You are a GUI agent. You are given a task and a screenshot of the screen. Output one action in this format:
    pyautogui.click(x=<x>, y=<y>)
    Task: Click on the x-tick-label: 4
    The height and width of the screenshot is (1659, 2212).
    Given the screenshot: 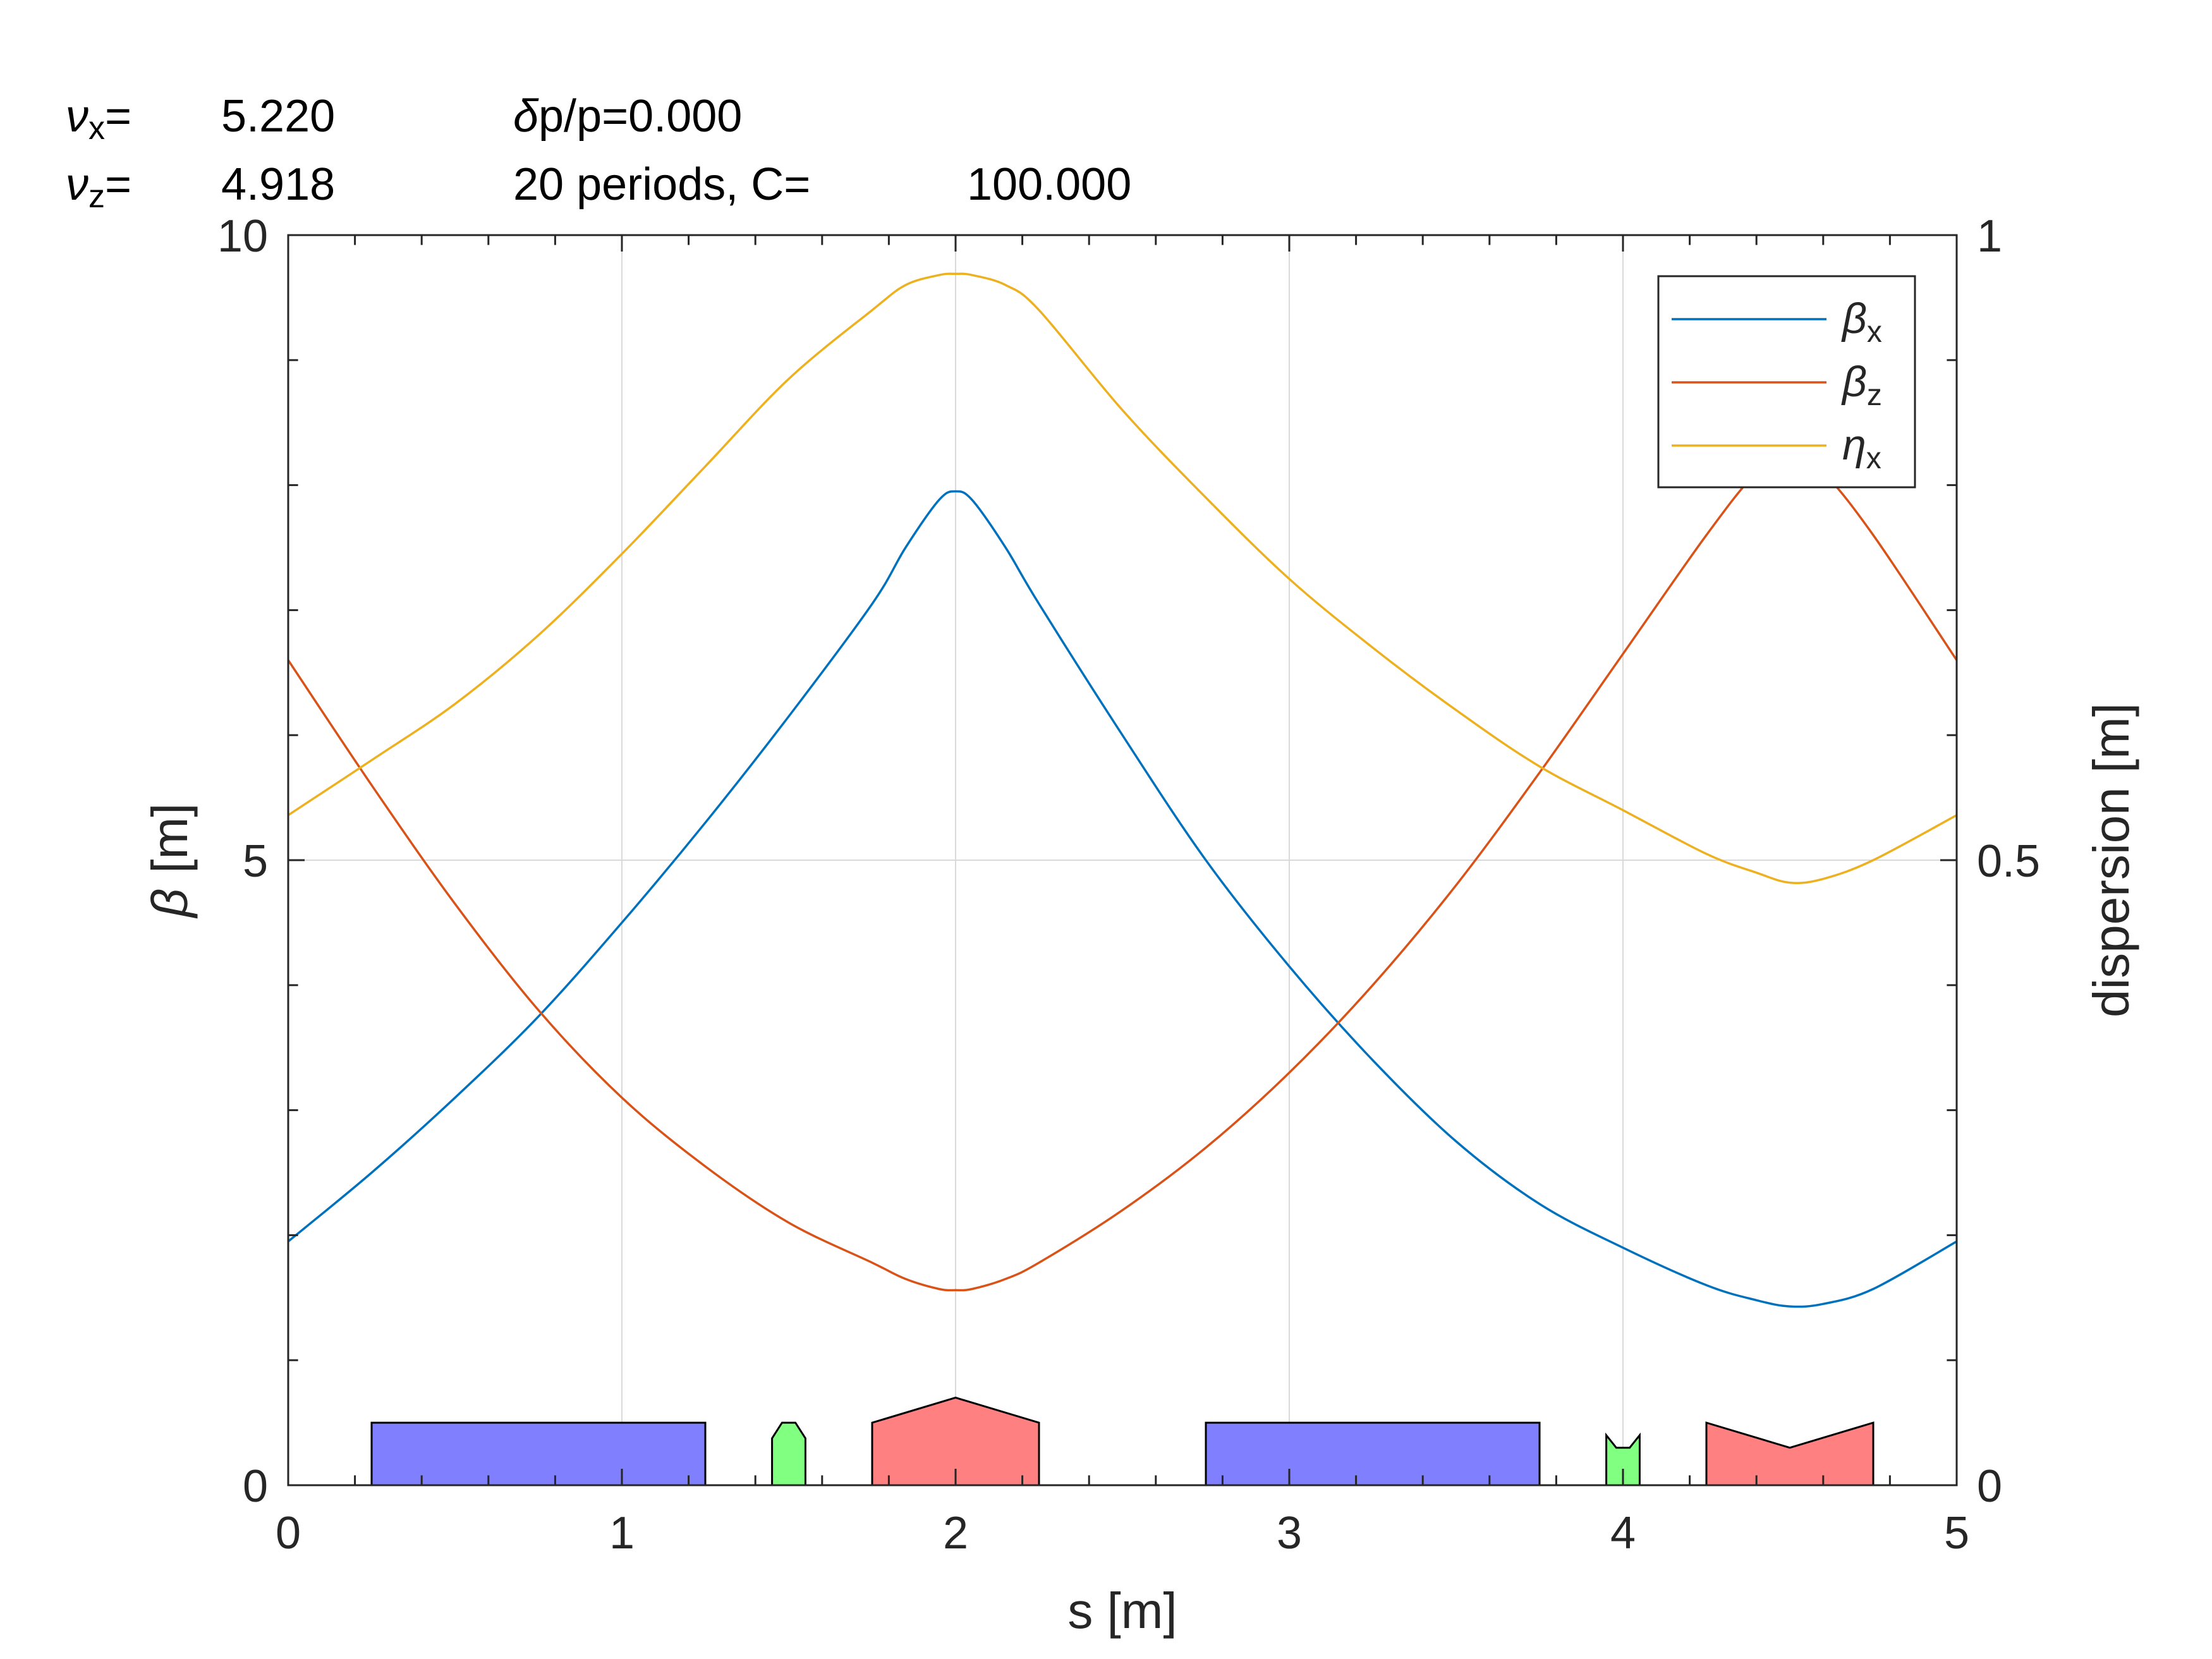 What is the action you would take?
    pyautogui.click(x=1623, y=1533)
    